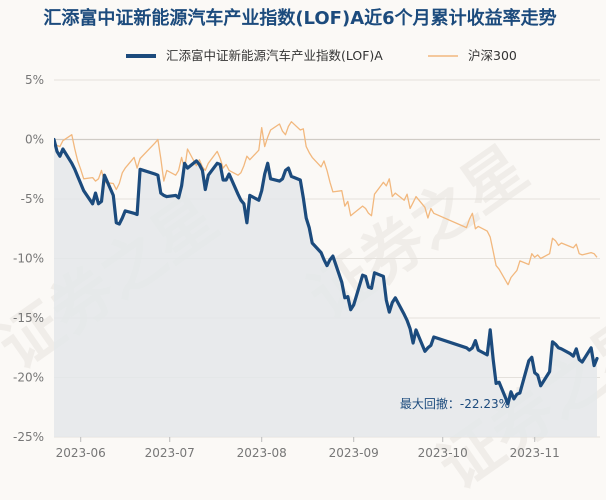 This screenshot has width=606, height=500. I want to click on legend-item-index: 沪深300, so click(472, 55).